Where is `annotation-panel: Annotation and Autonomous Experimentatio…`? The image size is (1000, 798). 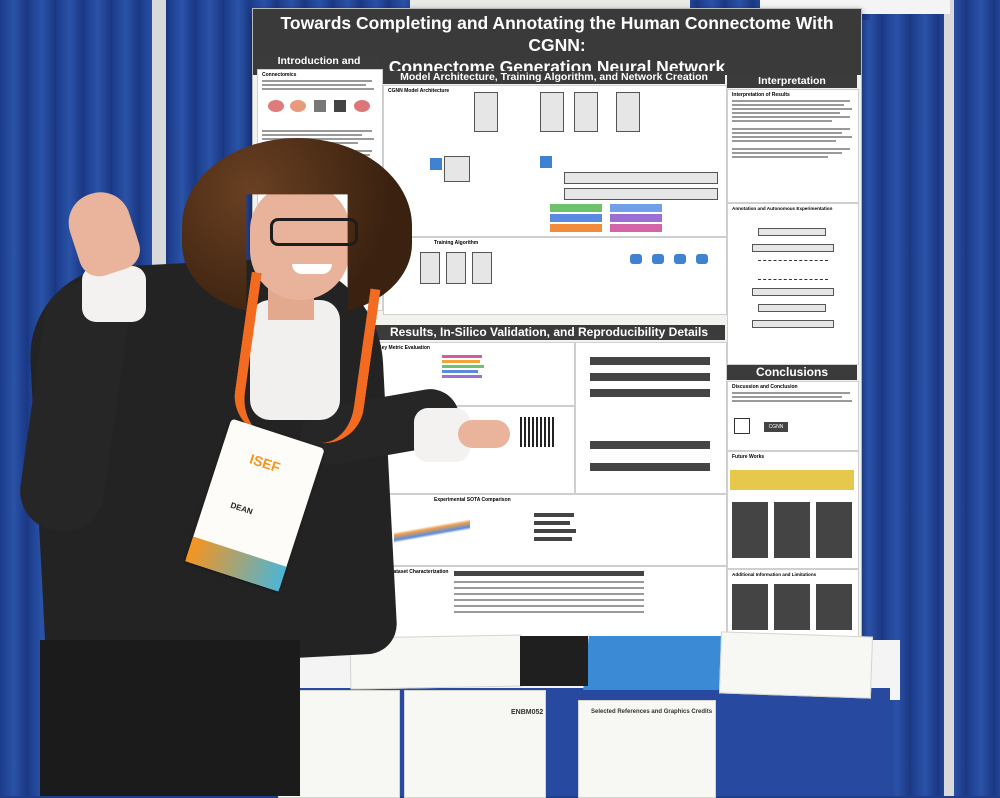
annotation-panel: Annotation and Autonomous Experimentatio… is located at coordinates (793, 284).